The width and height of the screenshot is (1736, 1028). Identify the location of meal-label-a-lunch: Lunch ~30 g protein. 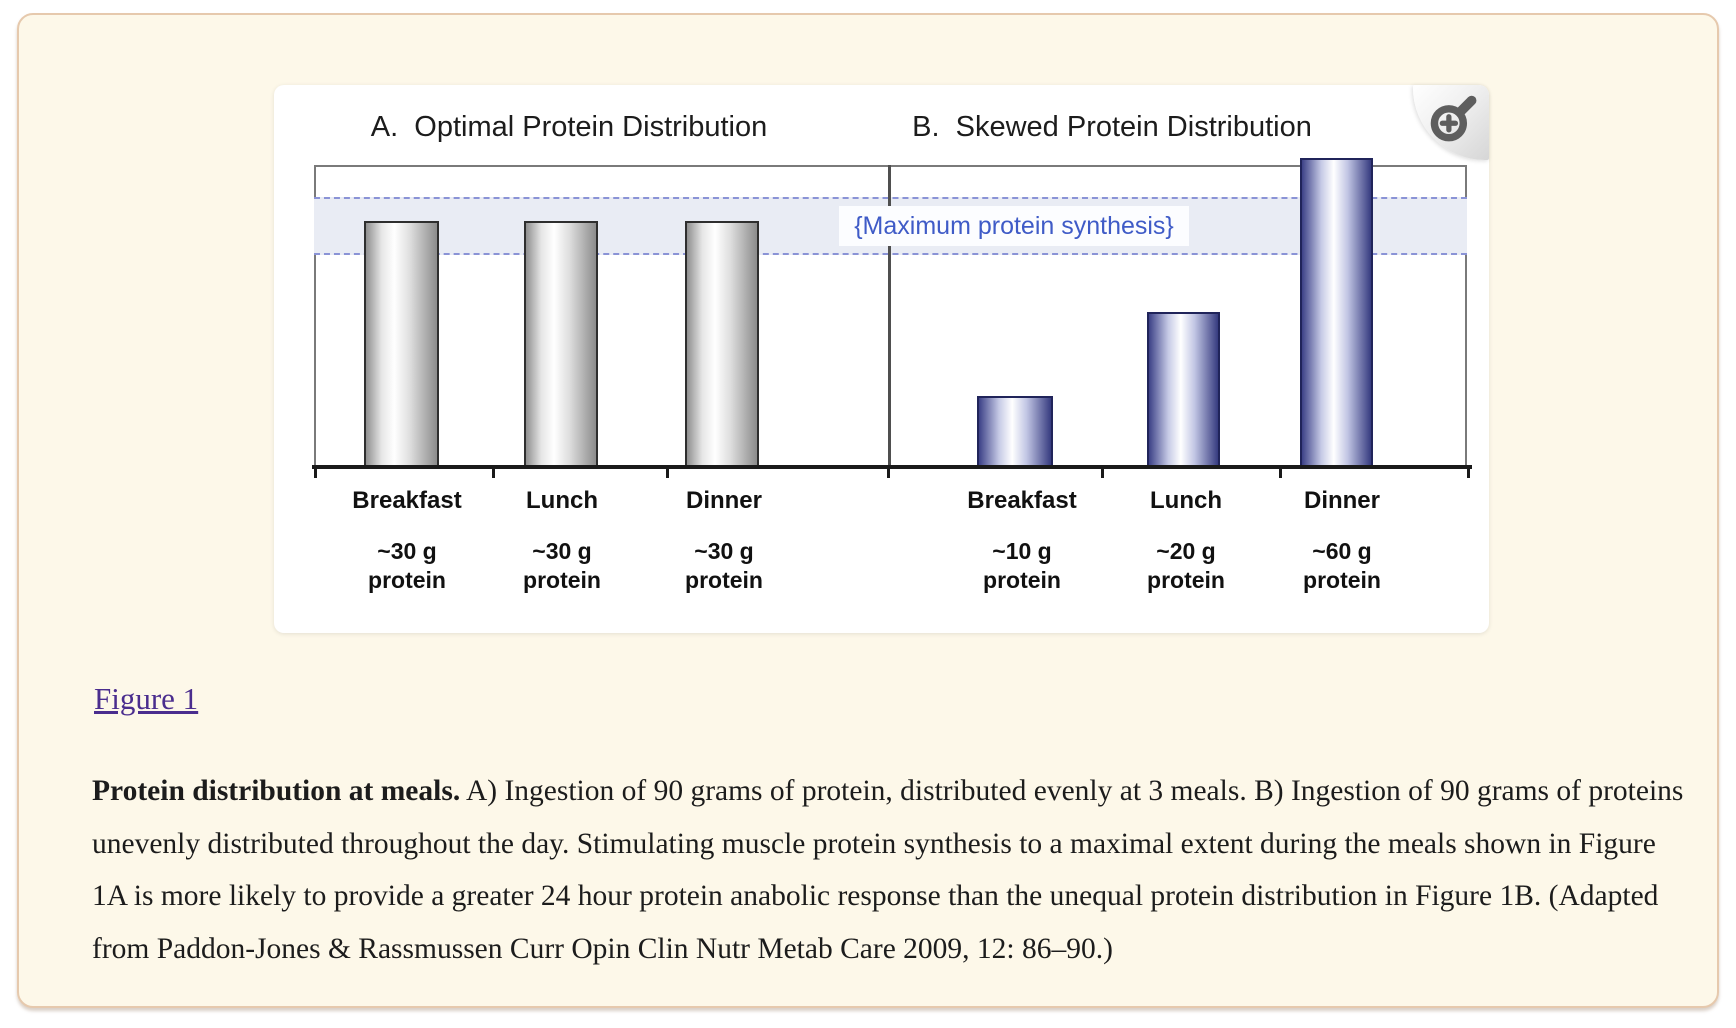
(562, 540).